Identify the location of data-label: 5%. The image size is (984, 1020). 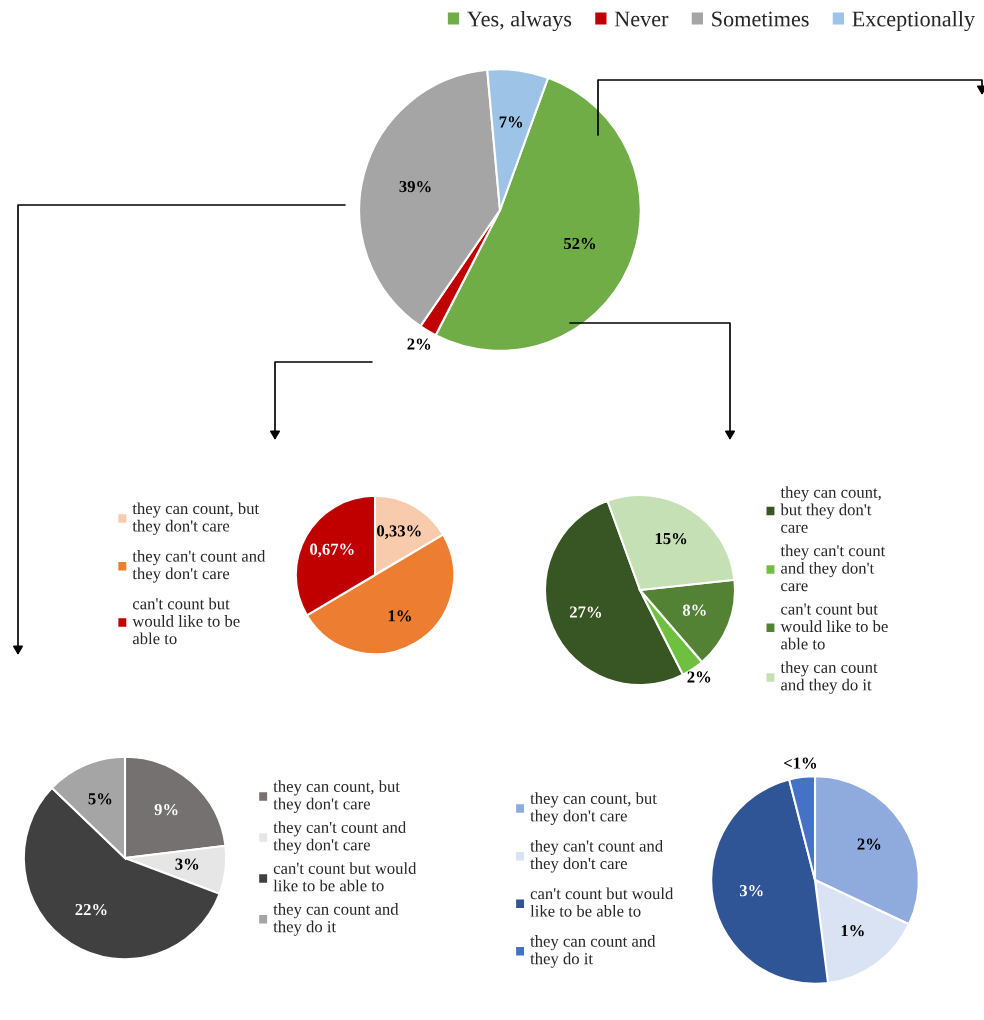
(100, 799).